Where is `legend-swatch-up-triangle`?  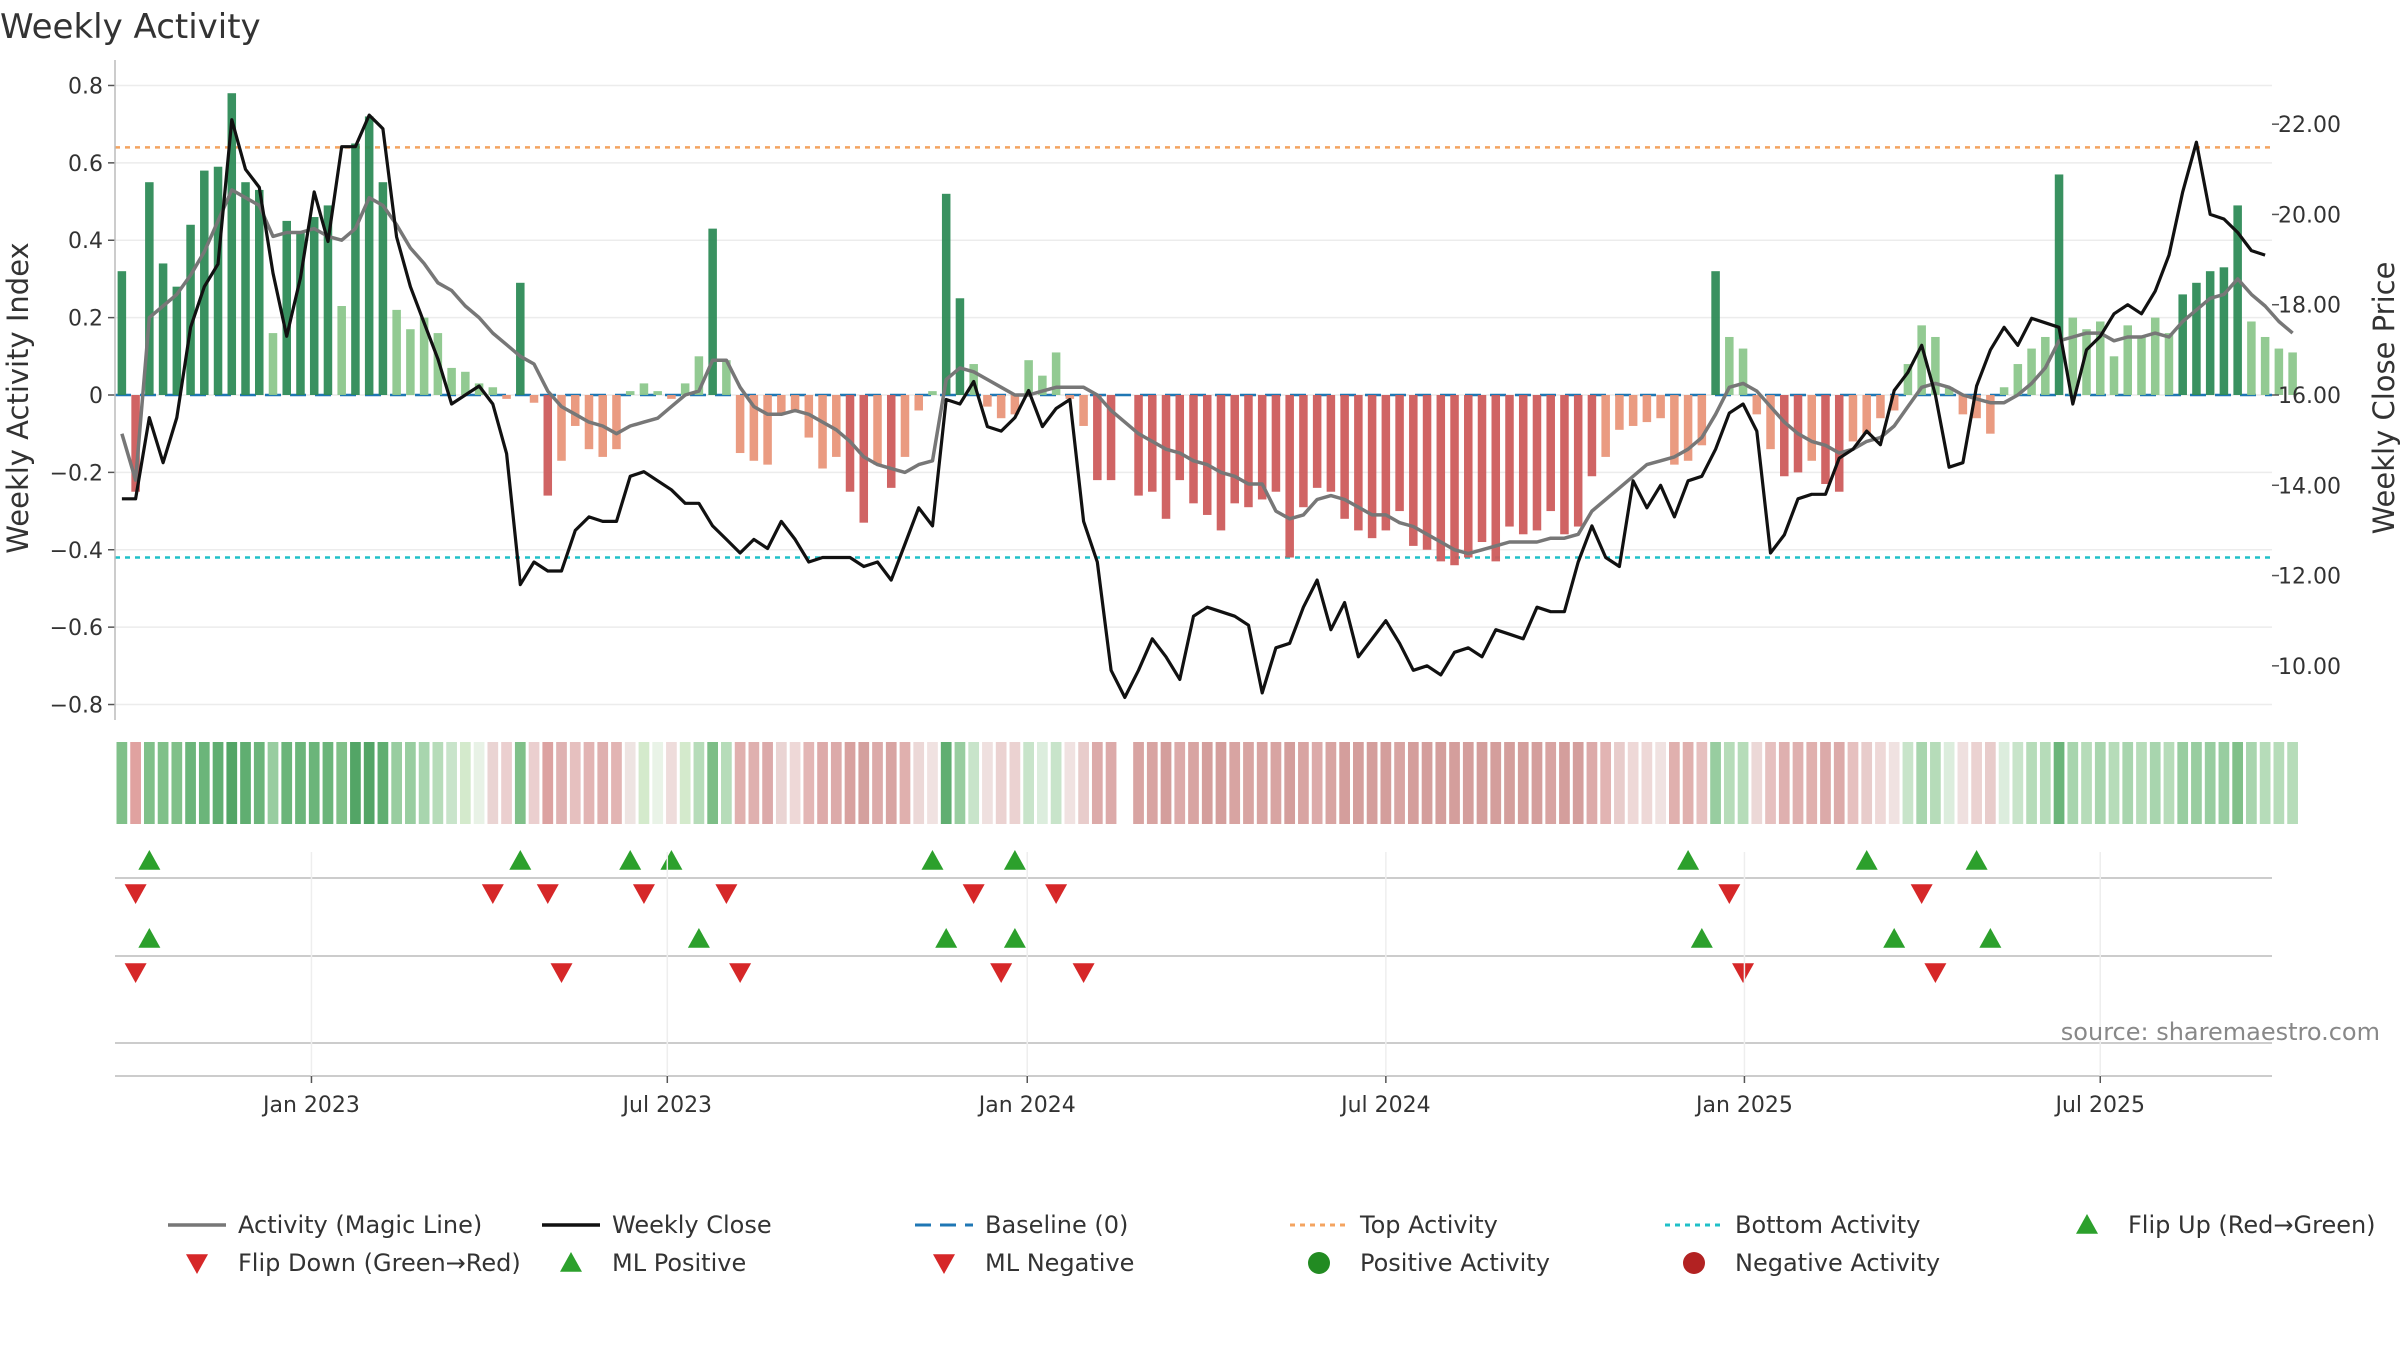 legend-swatch-up-triangle is located at coordinates (2087, 1224).